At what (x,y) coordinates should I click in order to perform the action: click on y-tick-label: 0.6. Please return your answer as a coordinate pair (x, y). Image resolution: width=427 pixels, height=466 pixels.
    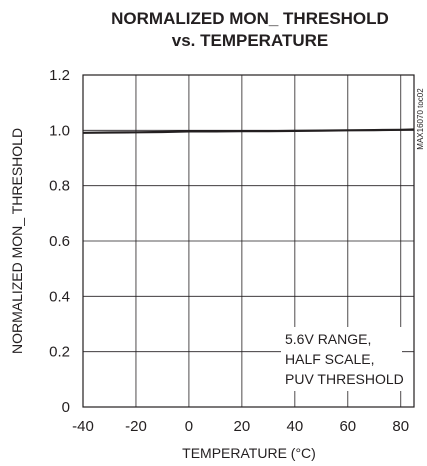
    Looking at the image, I should click on (59, 241).